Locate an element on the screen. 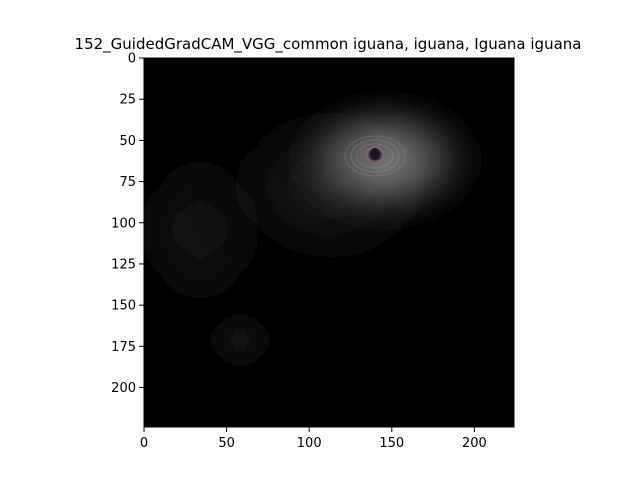  lower-haze is located at coordinates (240, 340).